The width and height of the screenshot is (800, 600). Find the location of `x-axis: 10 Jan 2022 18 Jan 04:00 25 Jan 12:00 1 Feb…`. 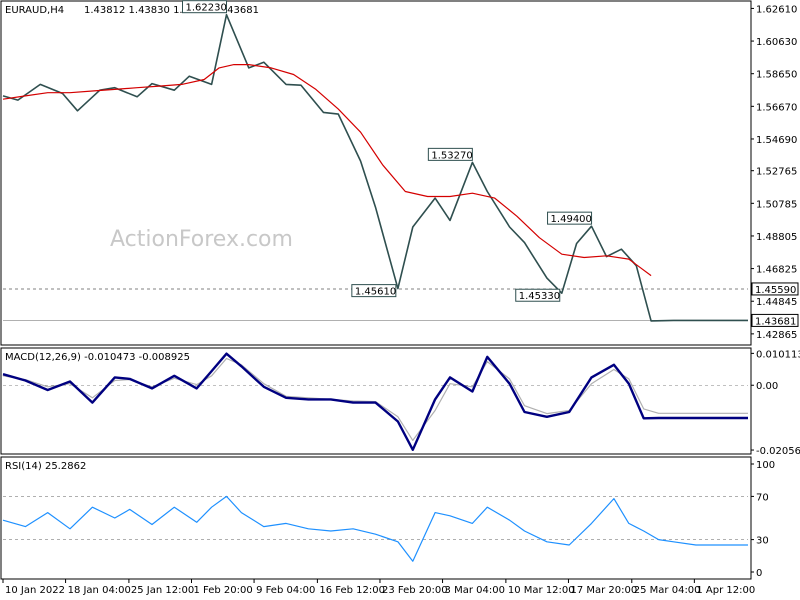

x-axis: 10 Jan 2022 18 Jan 04:00 25 Jan 12:00 1 Feb… is located at coordinates (378, 587).